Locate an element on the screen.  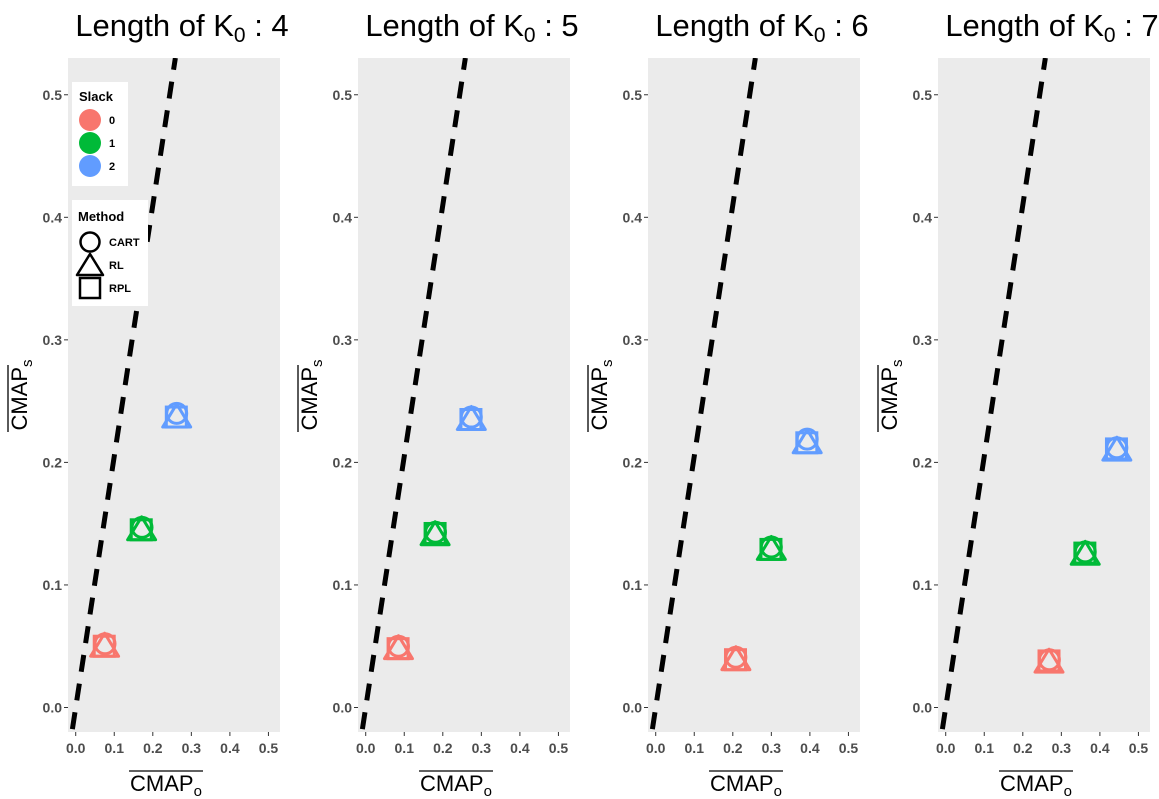
panel-title: Length of K0 : 6 is located at coordinates (761, 27).